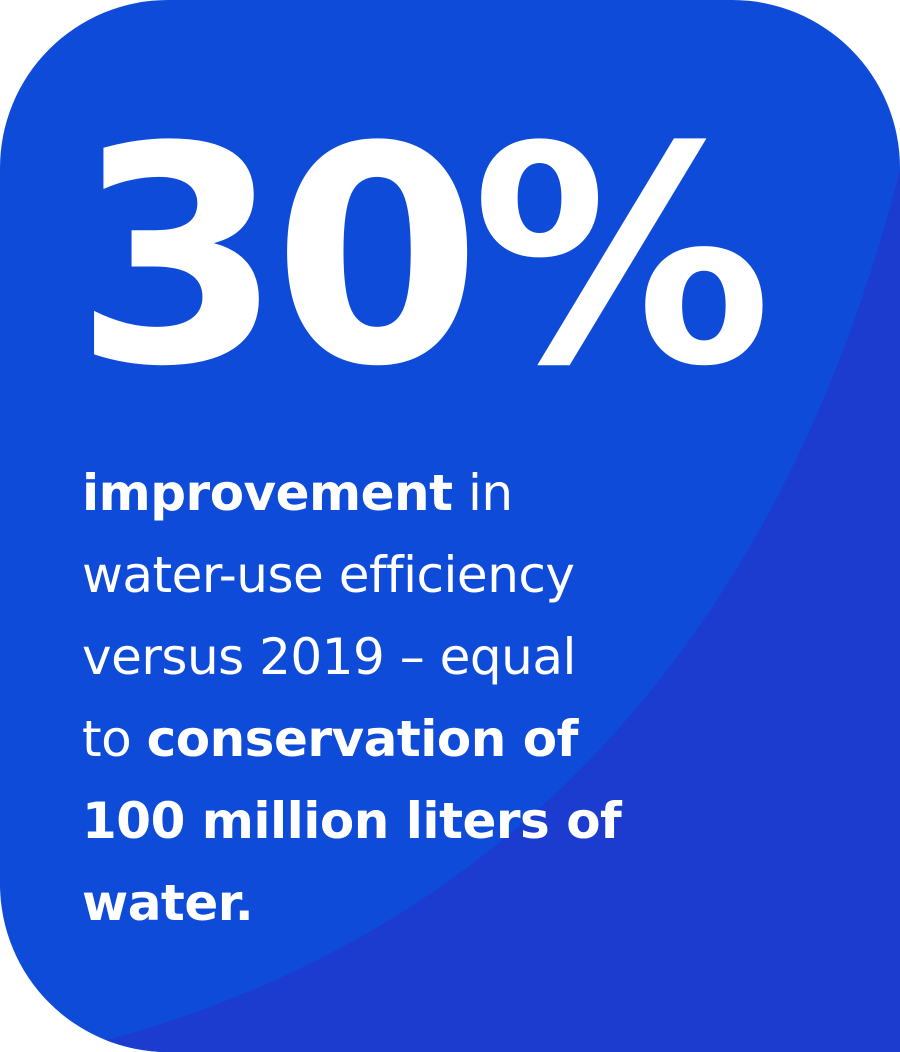 The height and width of the screenshot is (1052, 900). Describe the element at coordinates (352, 821) in the screenshot. I see `caption-line-5: 100 million liters of` at that location.